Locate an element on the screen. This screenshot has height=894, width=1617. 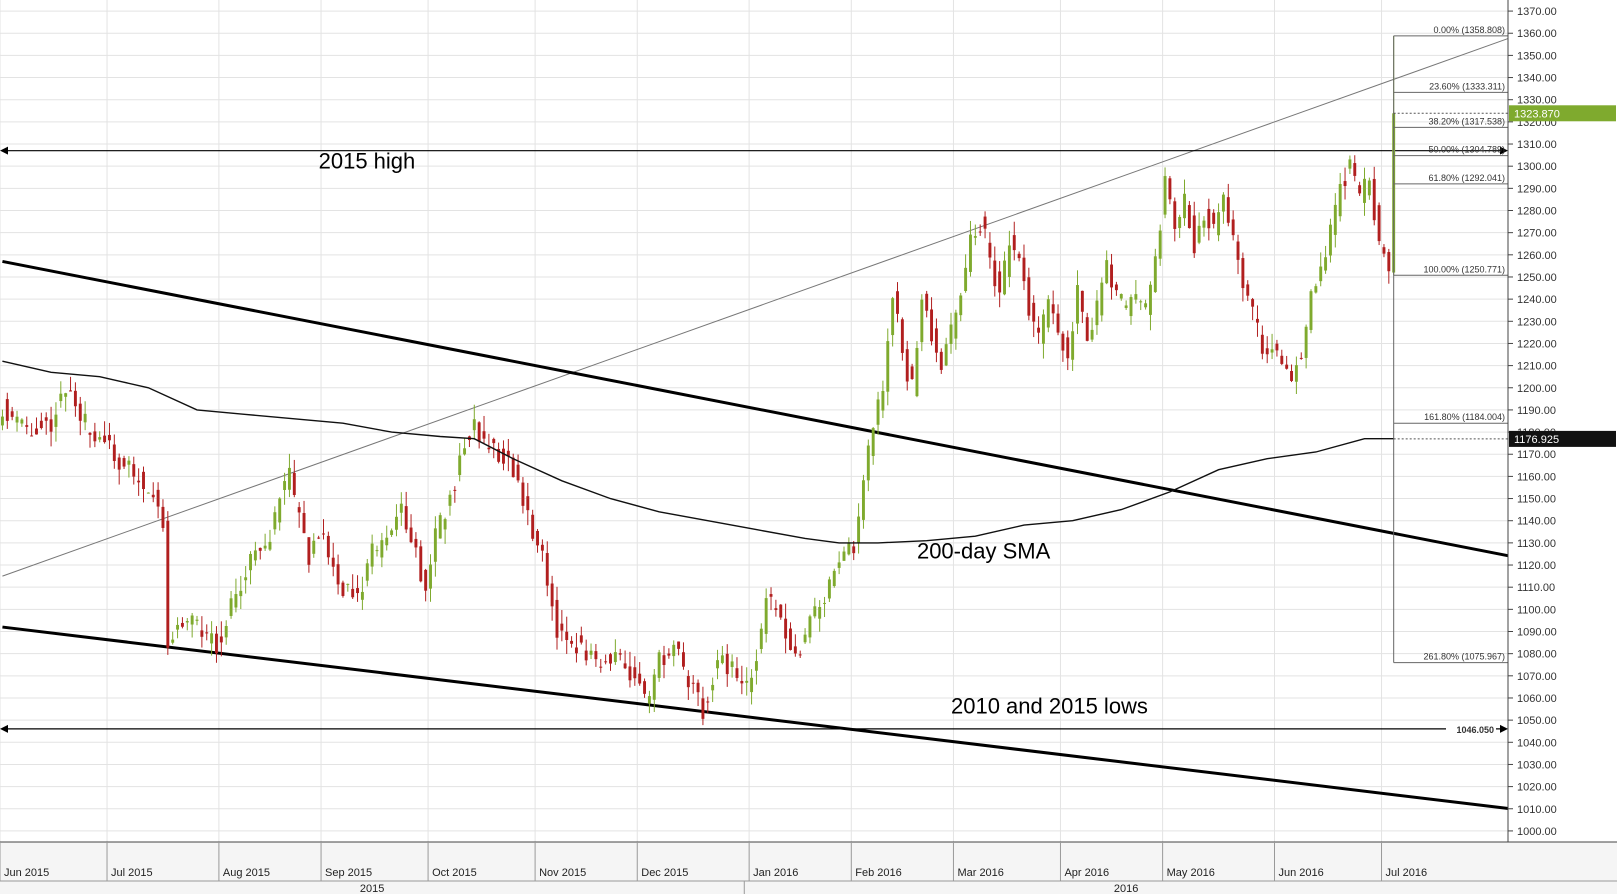
fib-level-label: 100.00% (1250.771) is located at coordinates (1464, 269).